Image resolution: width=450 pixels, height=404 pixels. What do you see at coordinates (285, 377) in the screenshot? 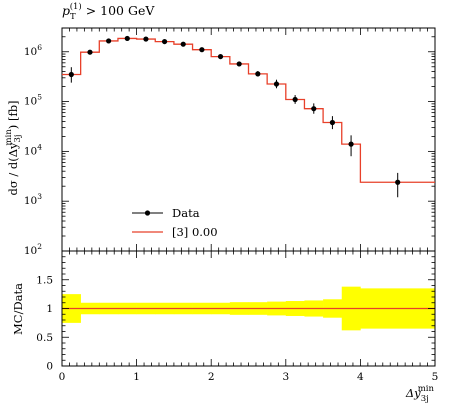
I see `x-tick-label: 3` at bounding box center [285, 377].